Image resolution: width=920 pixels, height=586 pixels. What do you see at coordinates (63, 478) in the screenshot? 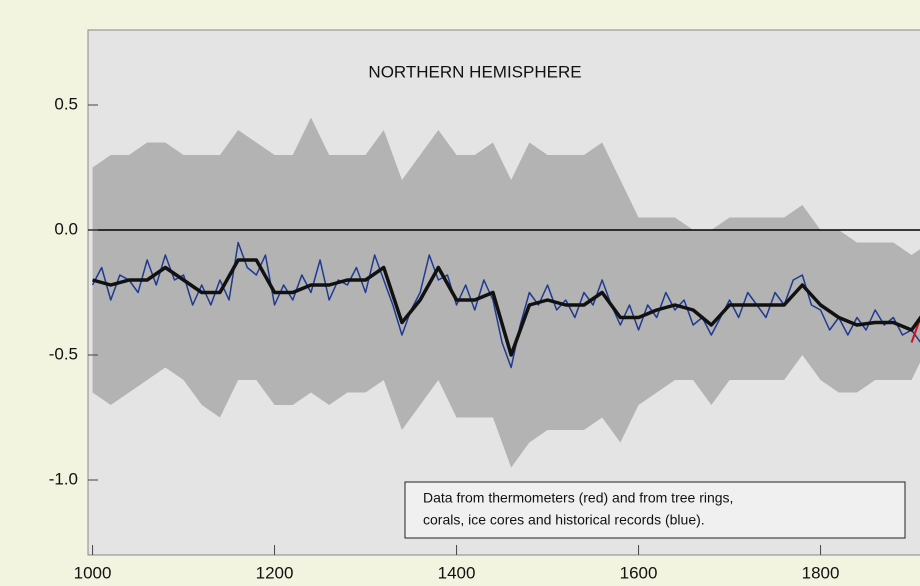
I see `y-tick-label: -1.0` at bounding box center [63, 478].